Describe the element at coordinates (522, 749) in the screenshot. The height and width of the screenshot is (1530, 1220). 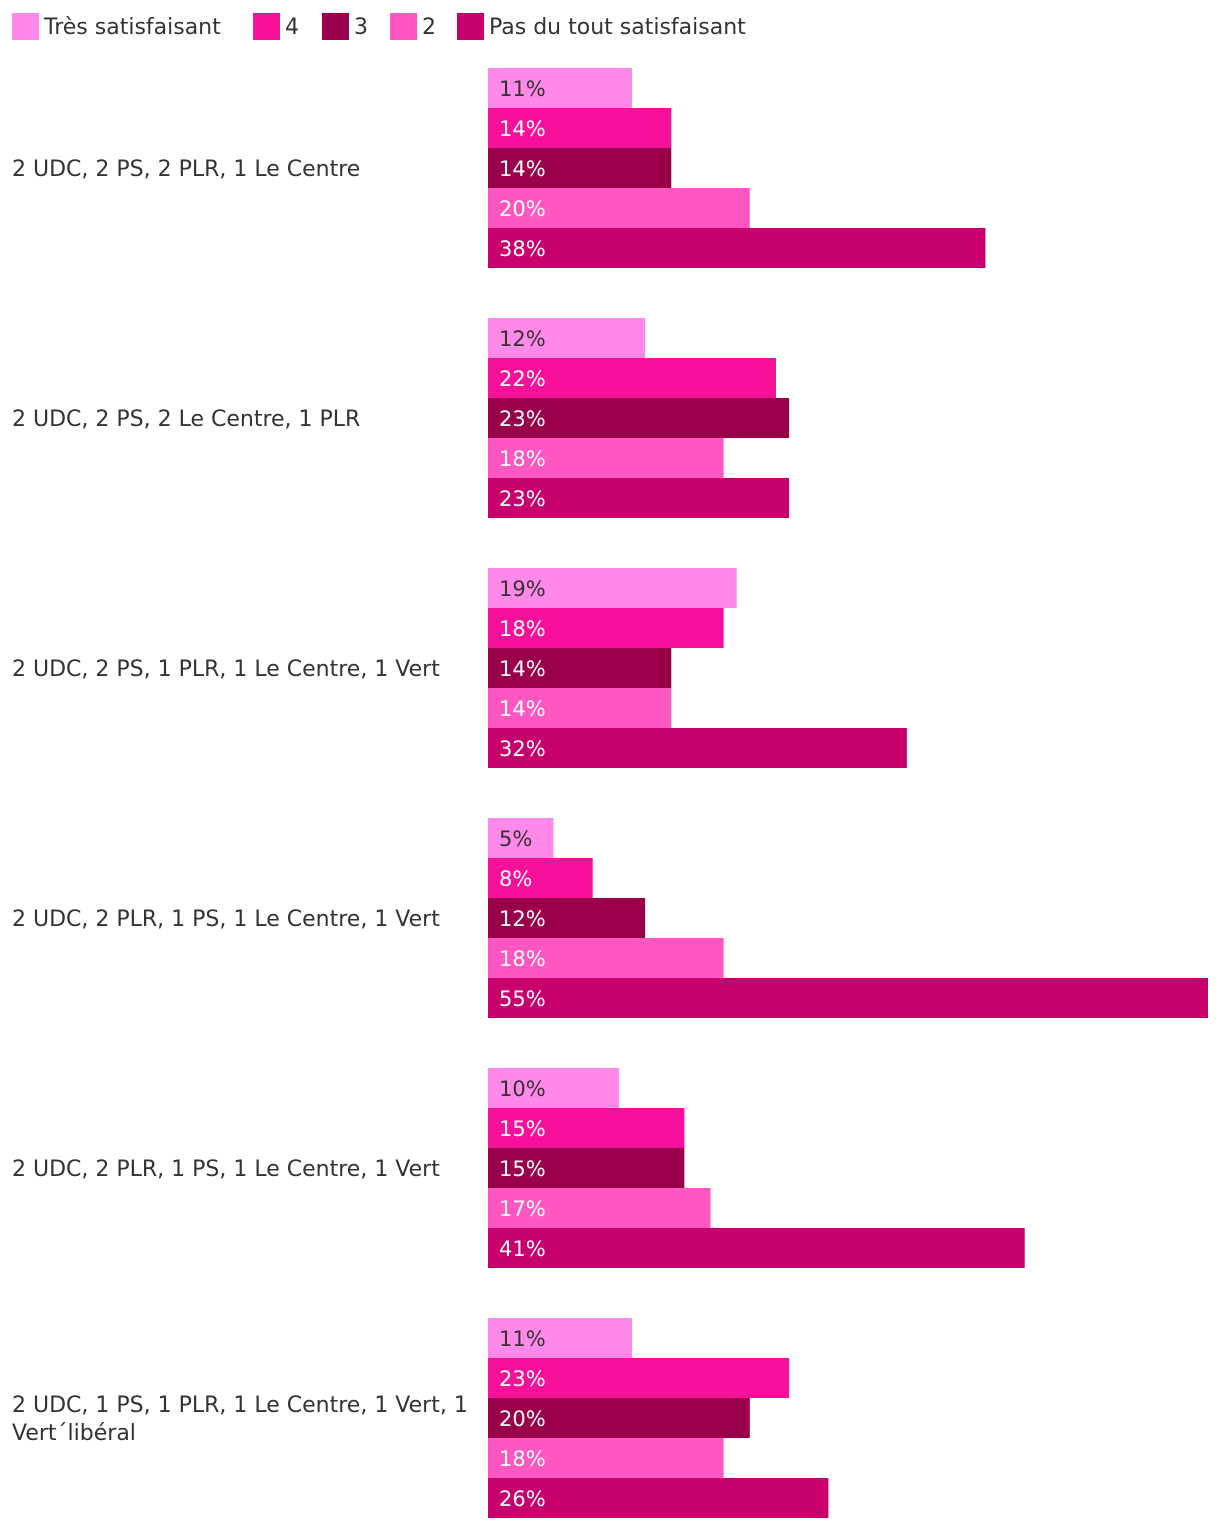
I see `bar-value-label: 32%` at that location.